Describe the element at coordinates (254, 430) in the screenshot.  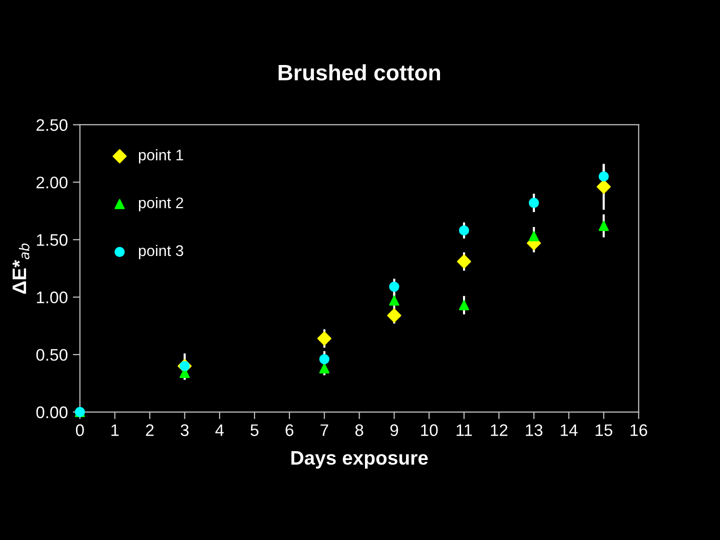
I see `x-tick-label: 5` at that location.